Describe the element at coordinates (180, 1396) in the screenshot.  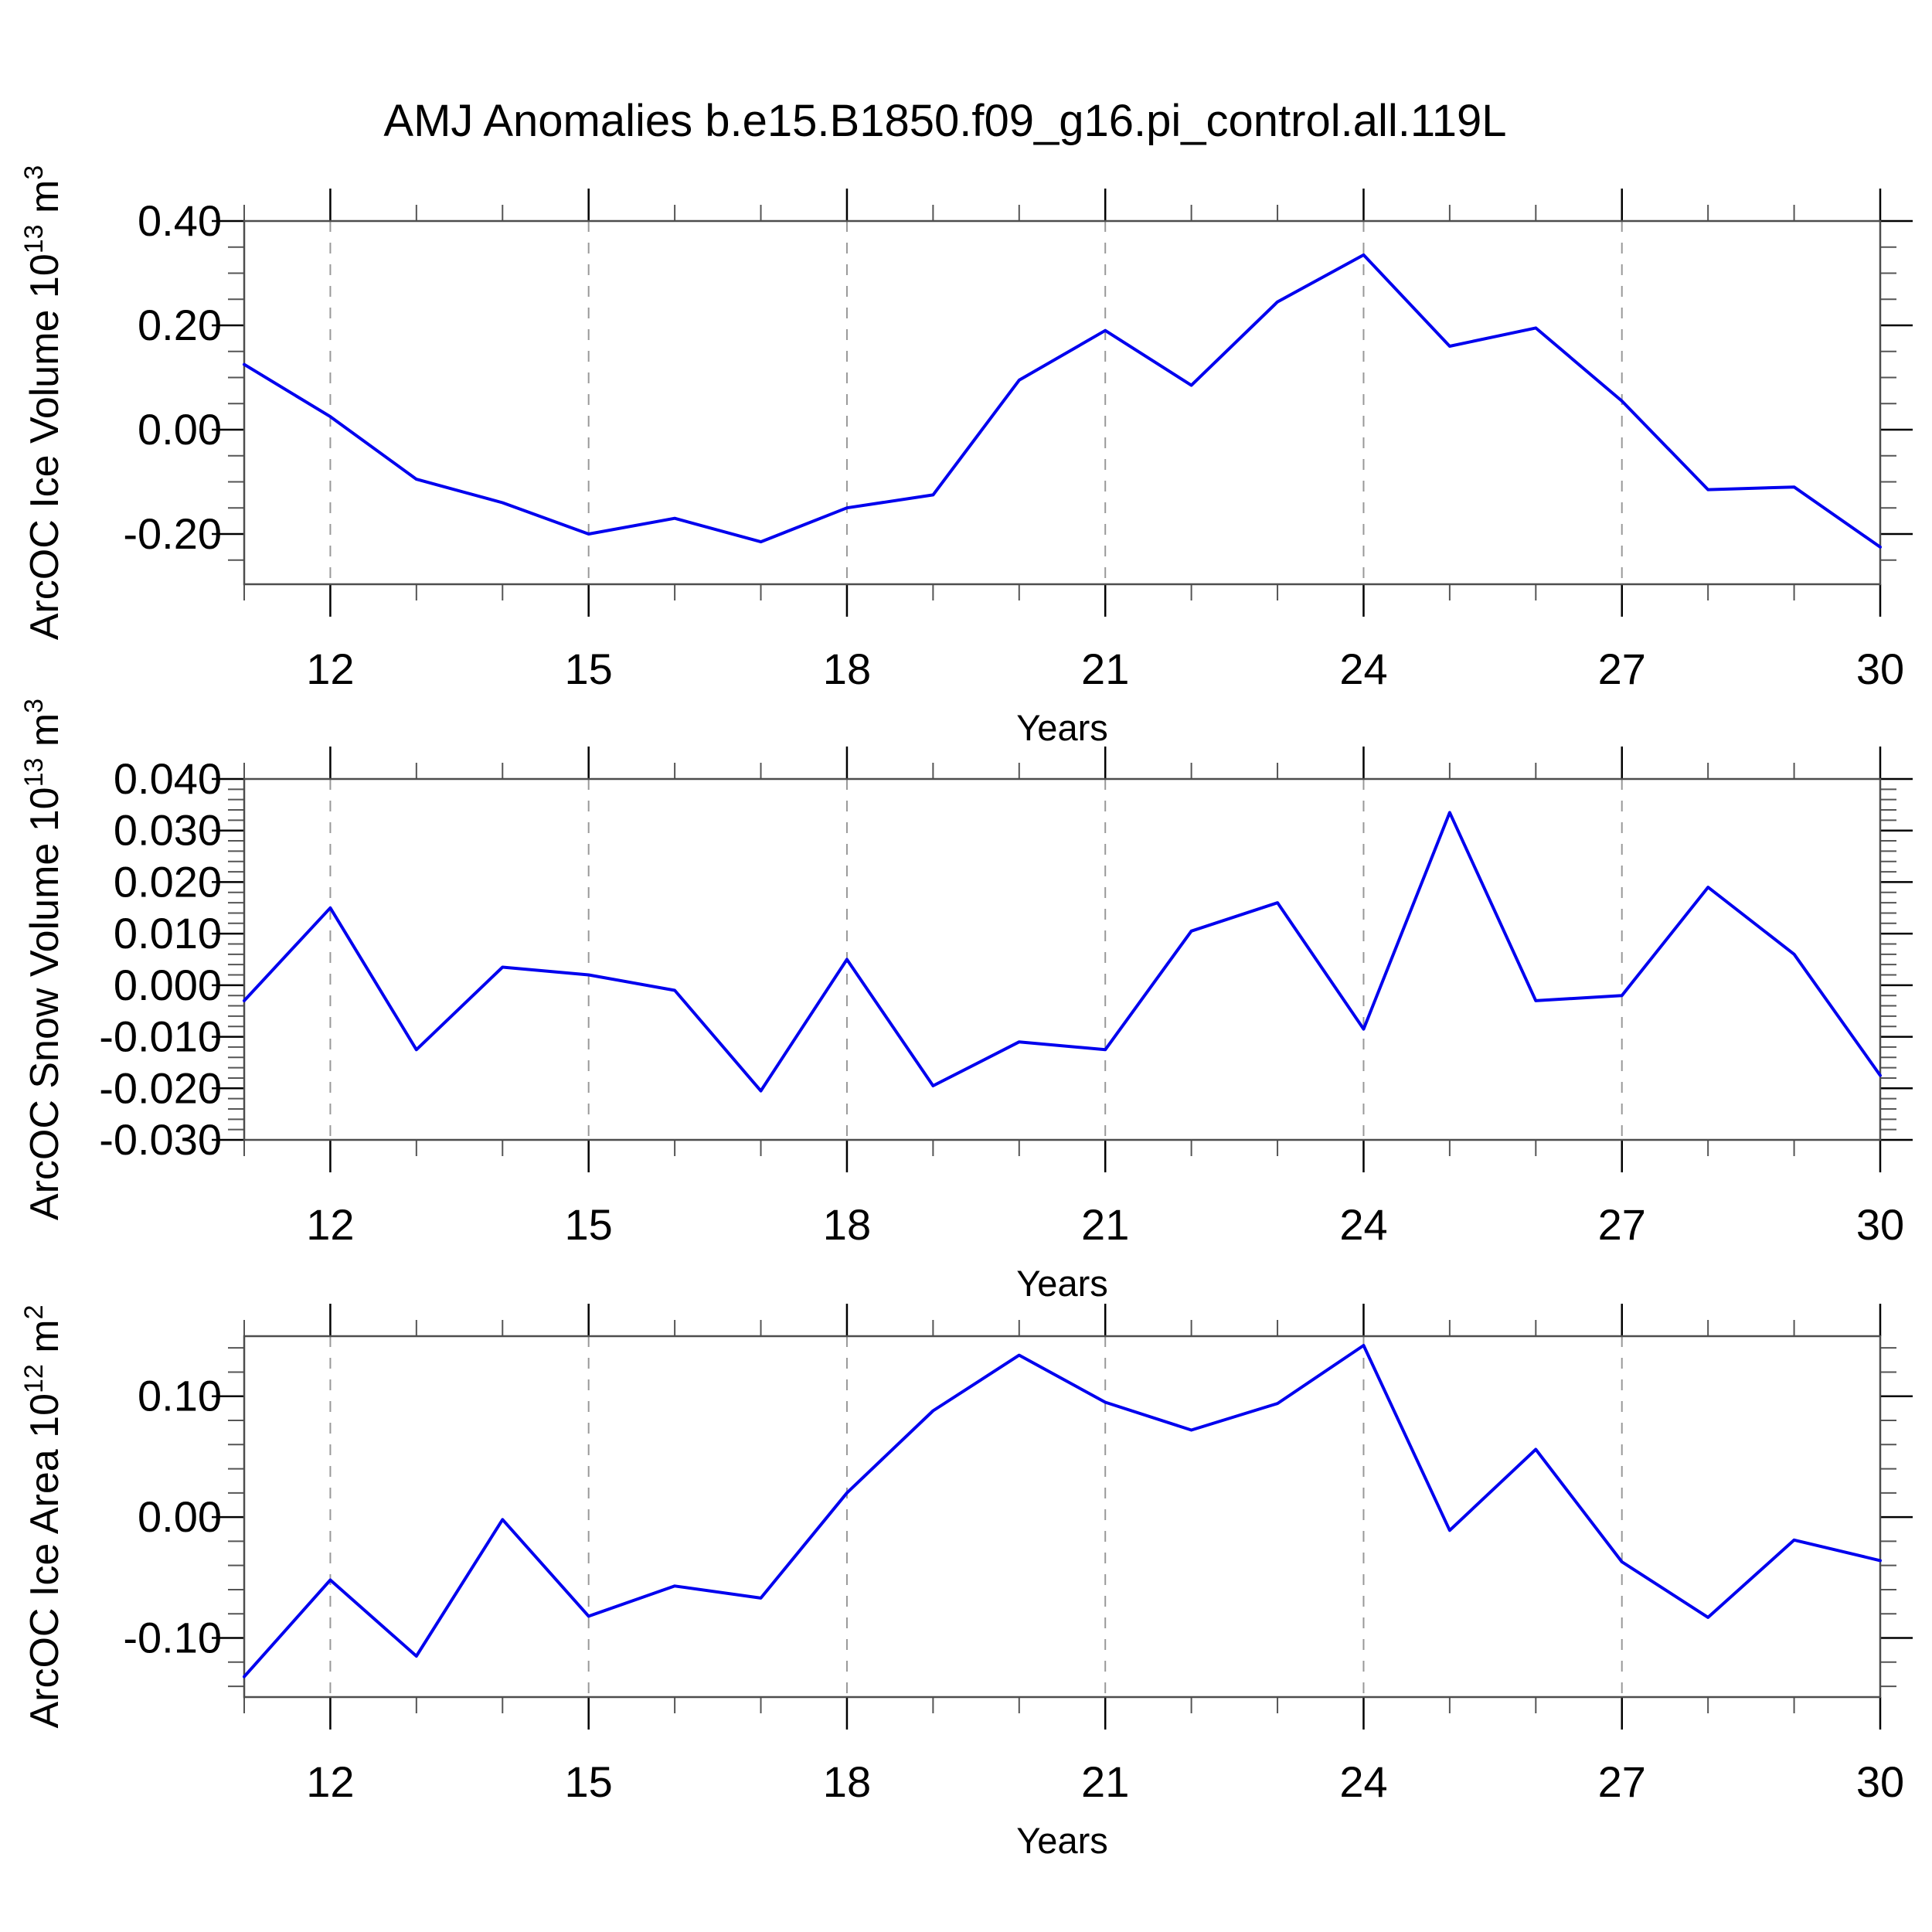
I see `y-tick-label: 0.10` at that location.